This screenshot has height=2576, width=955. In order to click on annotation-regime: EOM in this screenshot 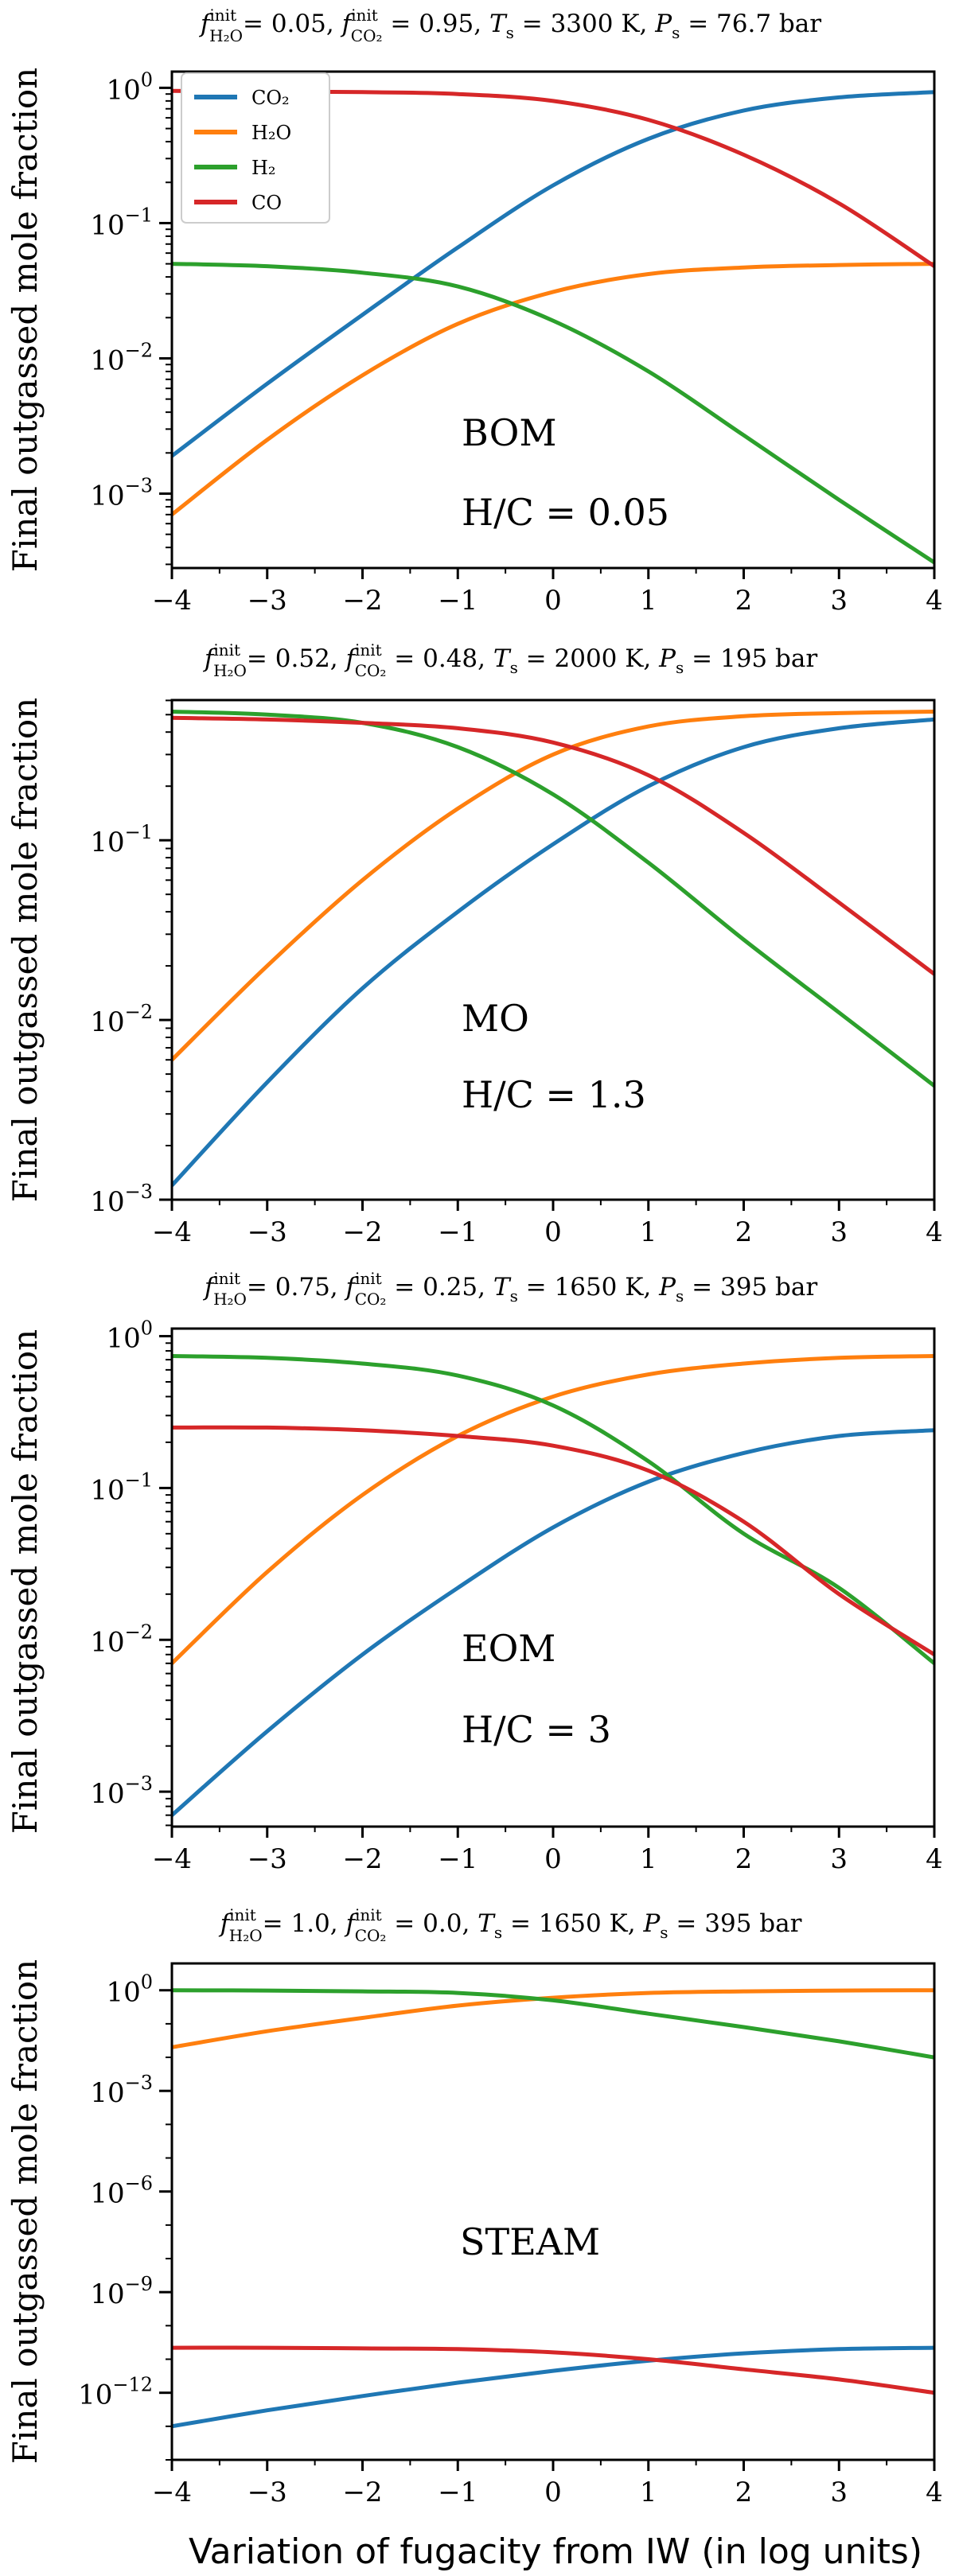, I will do `click(508, 1649)`.